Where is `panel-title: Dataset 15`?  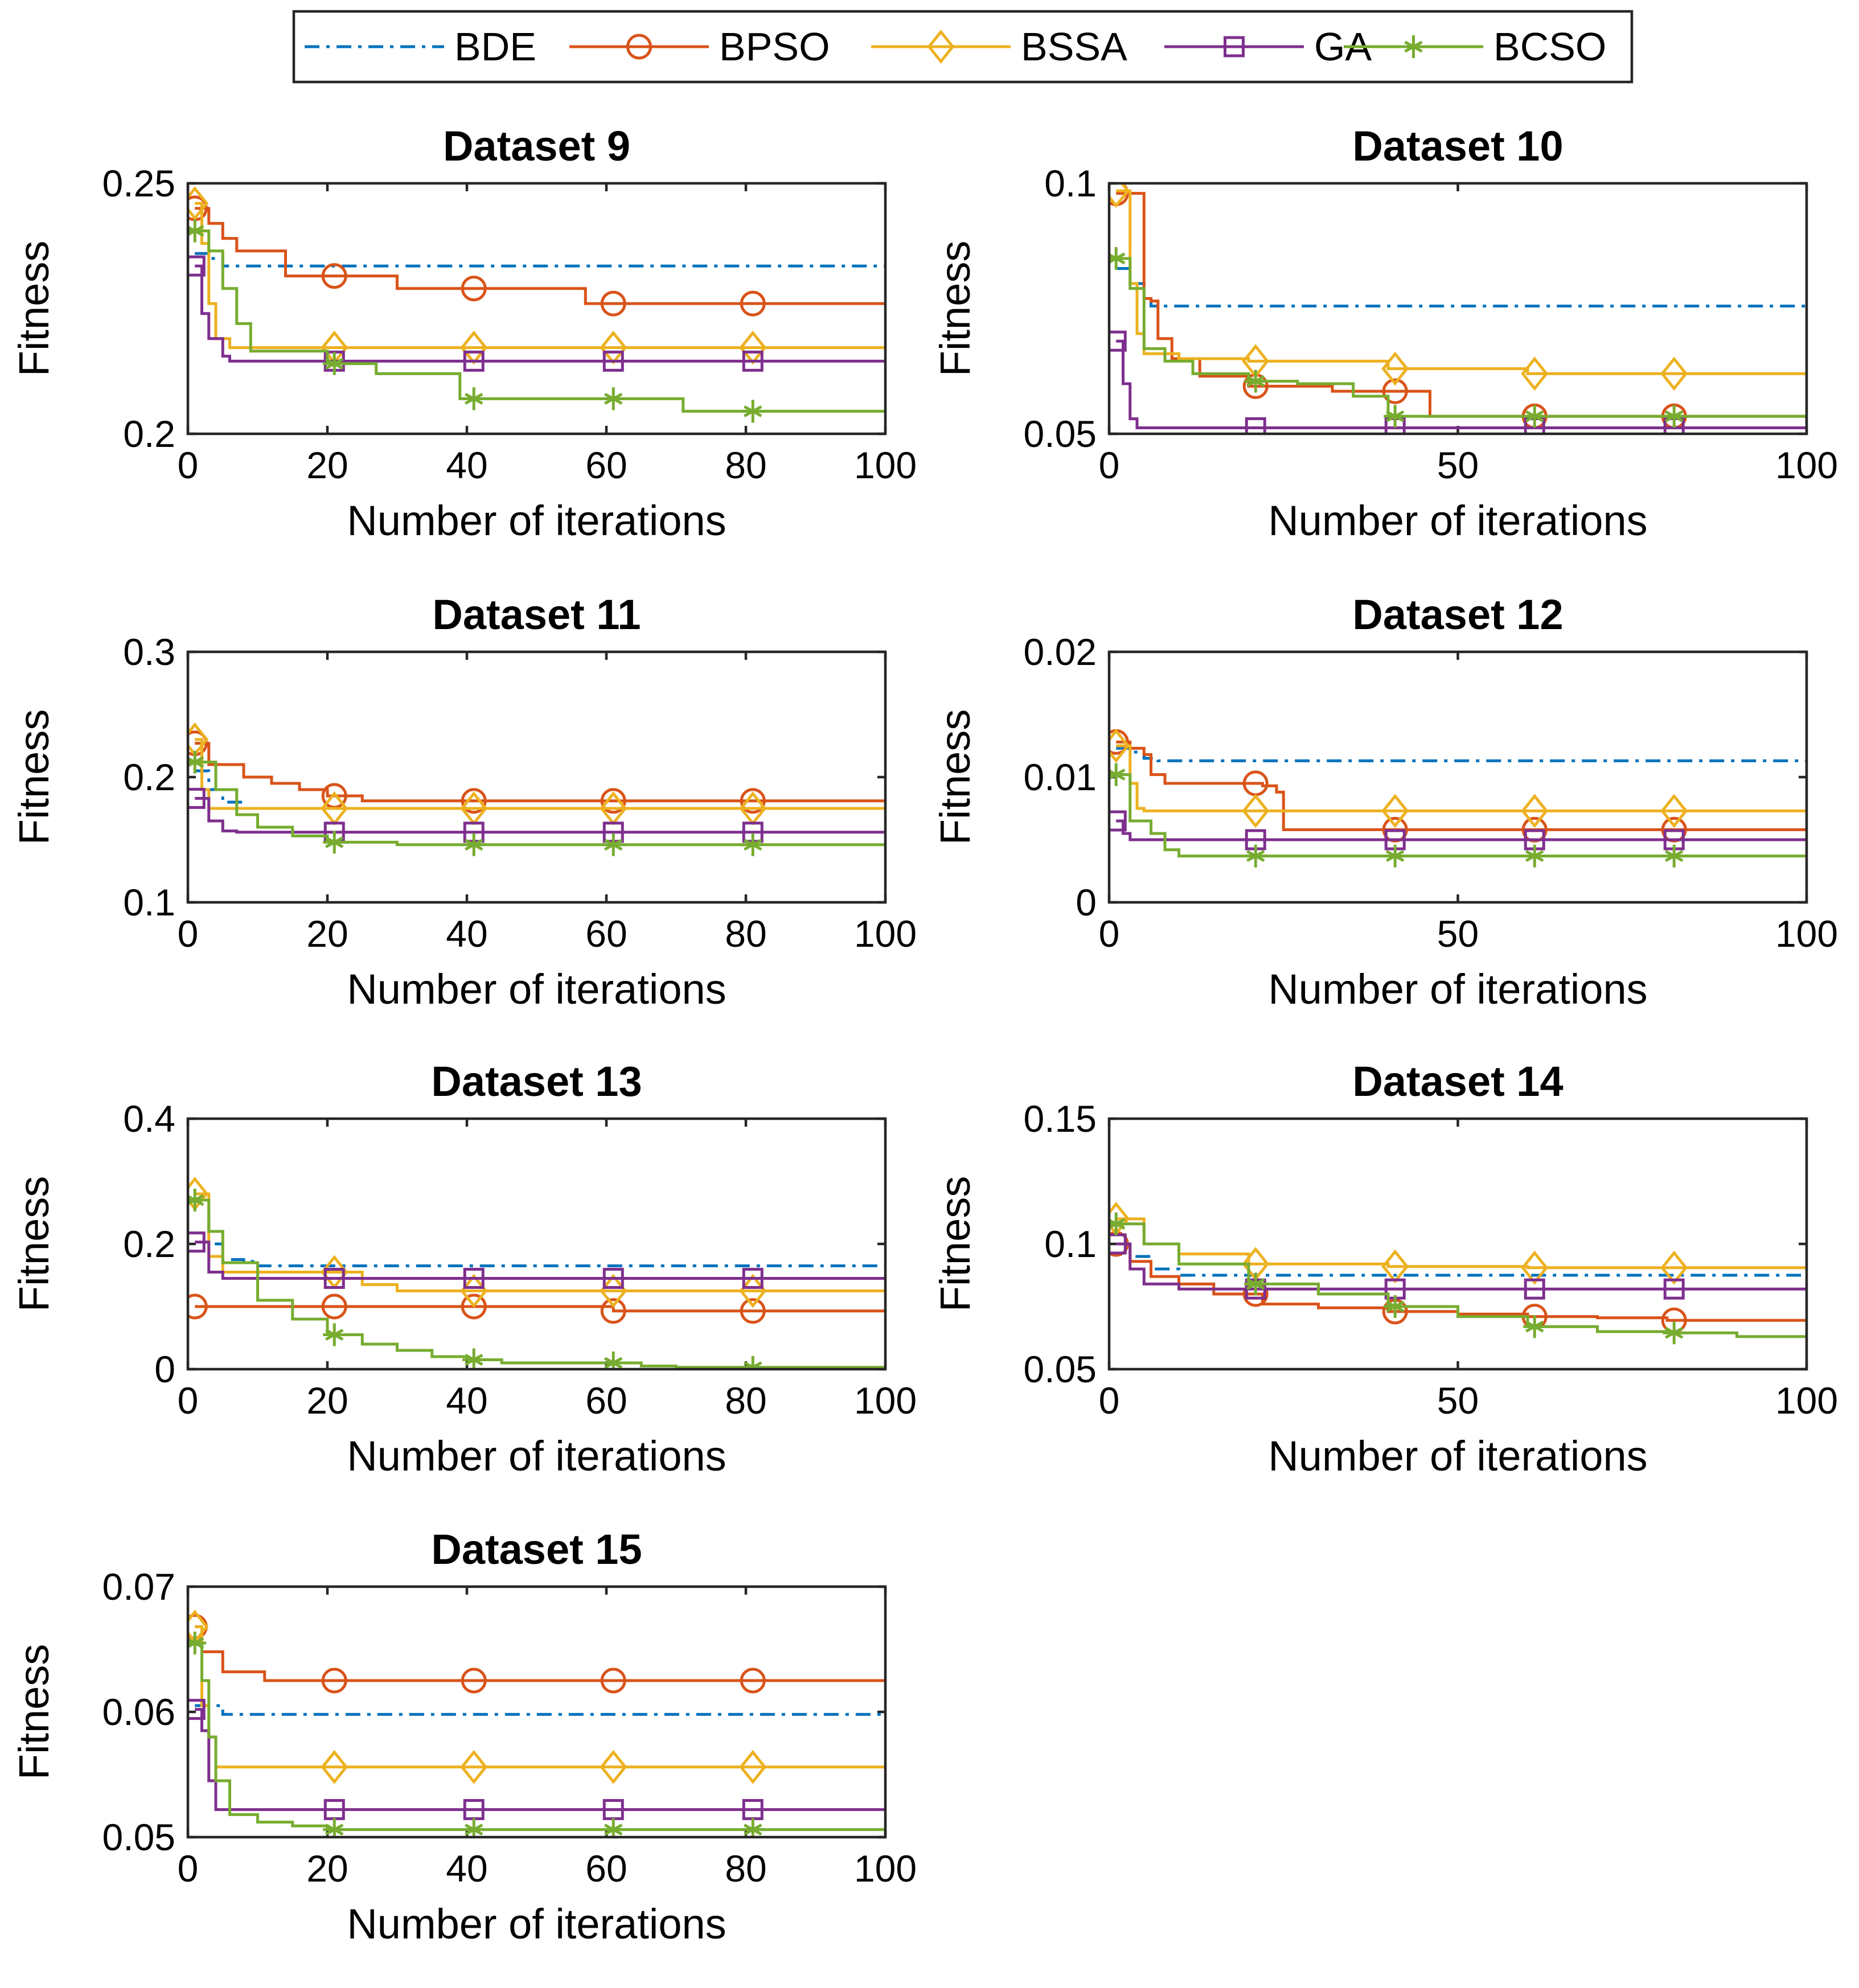
panel-title: Dataset 15 is located at coordinates (536, 1549).